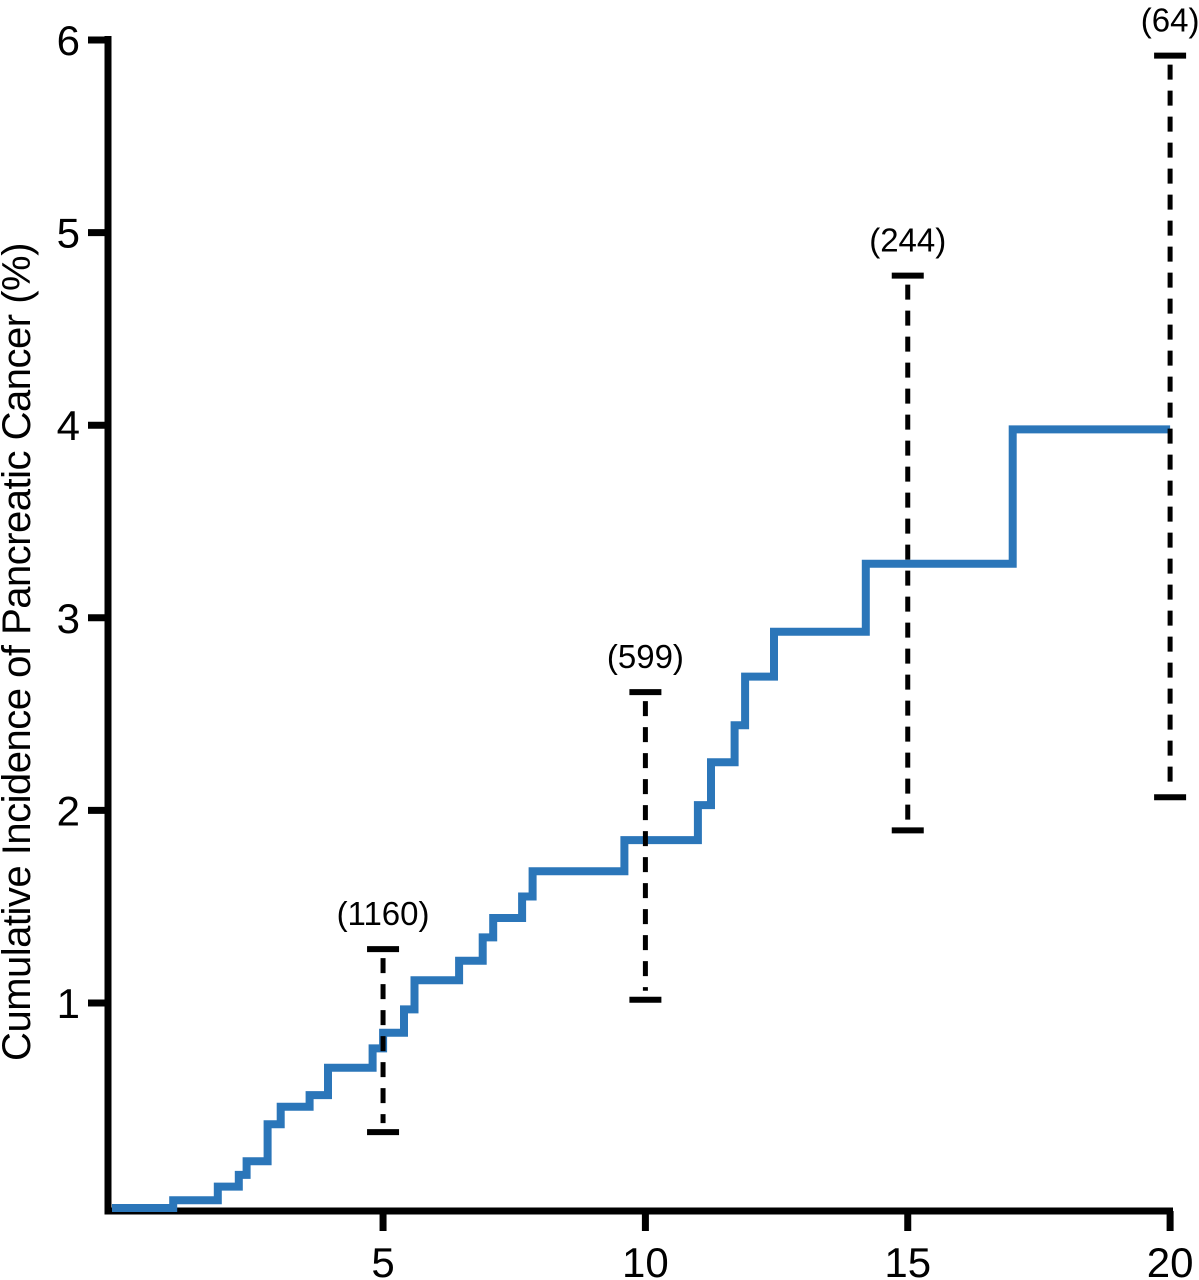 The width and height of the screenshot is (1199, 1280). Describe the element at coordinates (383, 1015) in the screenshot. I see `risk-marker-year-5: (1160)` at that location.